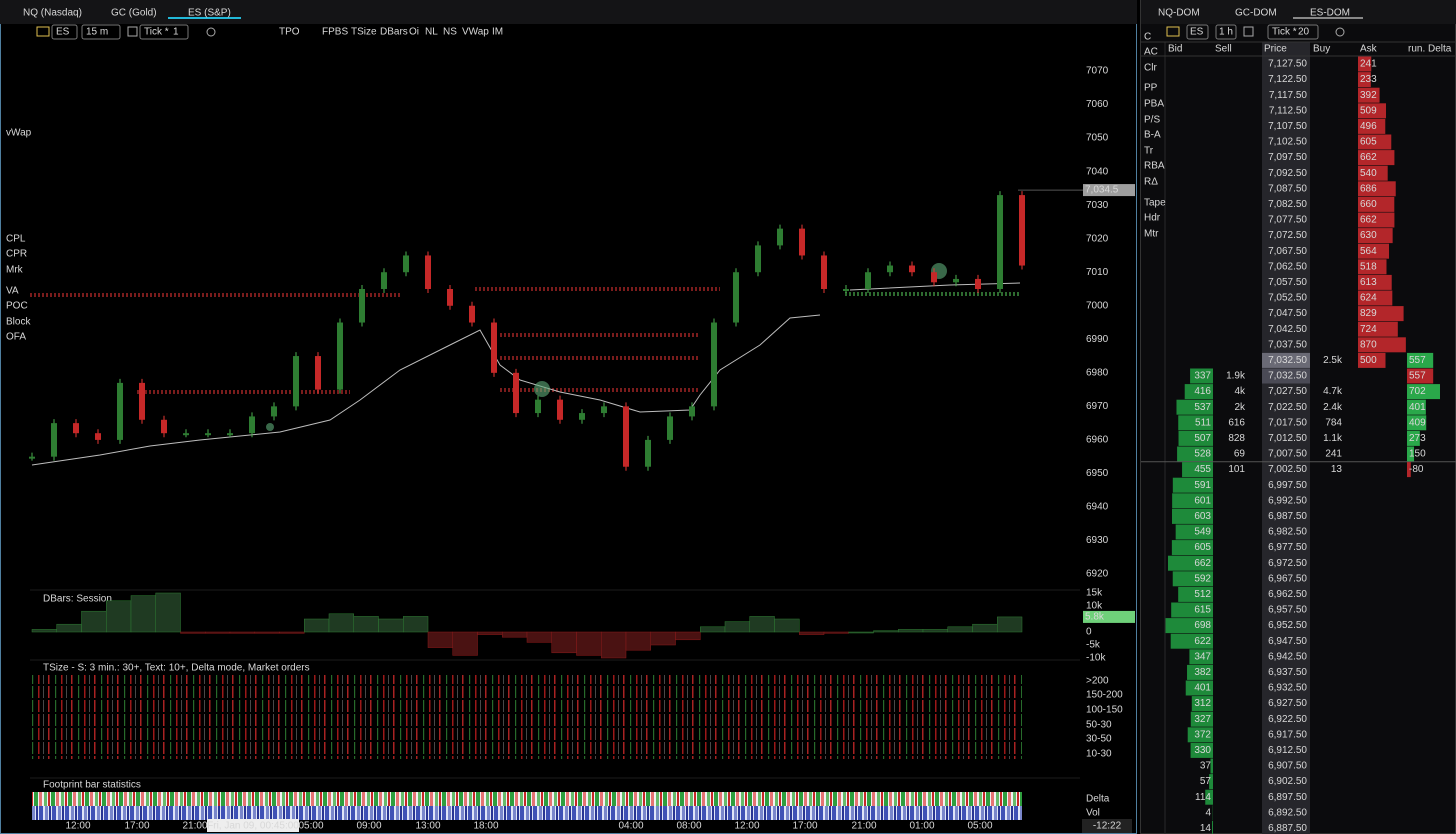 Image resolution: width=1456 pixels, height=834 pixels. Describe the element at coordinates (1151, 182) in the screenshot. I see `dom-side-button: RΔ` at that location.